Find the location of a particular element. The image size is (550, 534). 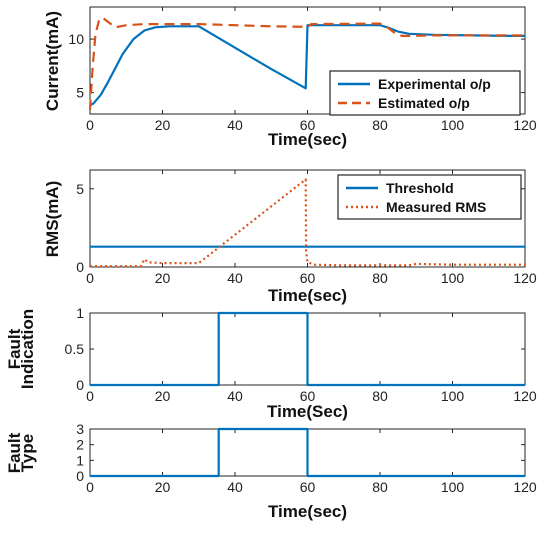

y-axis-label-line-2: Indication is located at coordinates (27, 349).